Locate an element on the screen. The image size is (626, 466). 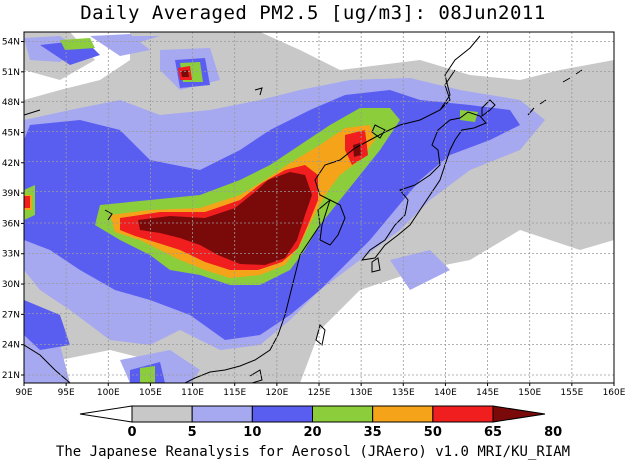
colorbar: 0 5 10 20 35 50 65 80 is located at coordinates (320, 422).